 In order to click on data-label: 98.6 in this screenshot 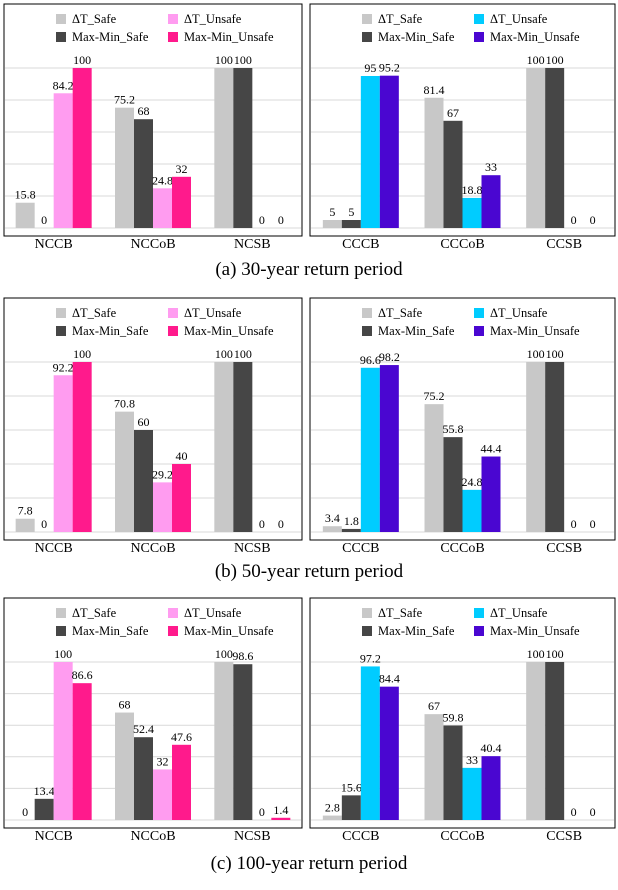, I will do `click(242, 656)`.